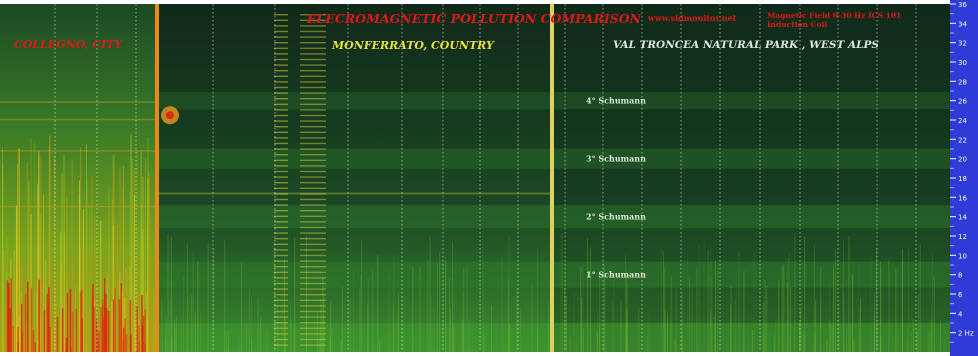  What do you see at coordinates (157, 178) in the screenshot?
I see `divider-city-country` at bounding box center [157, 178].